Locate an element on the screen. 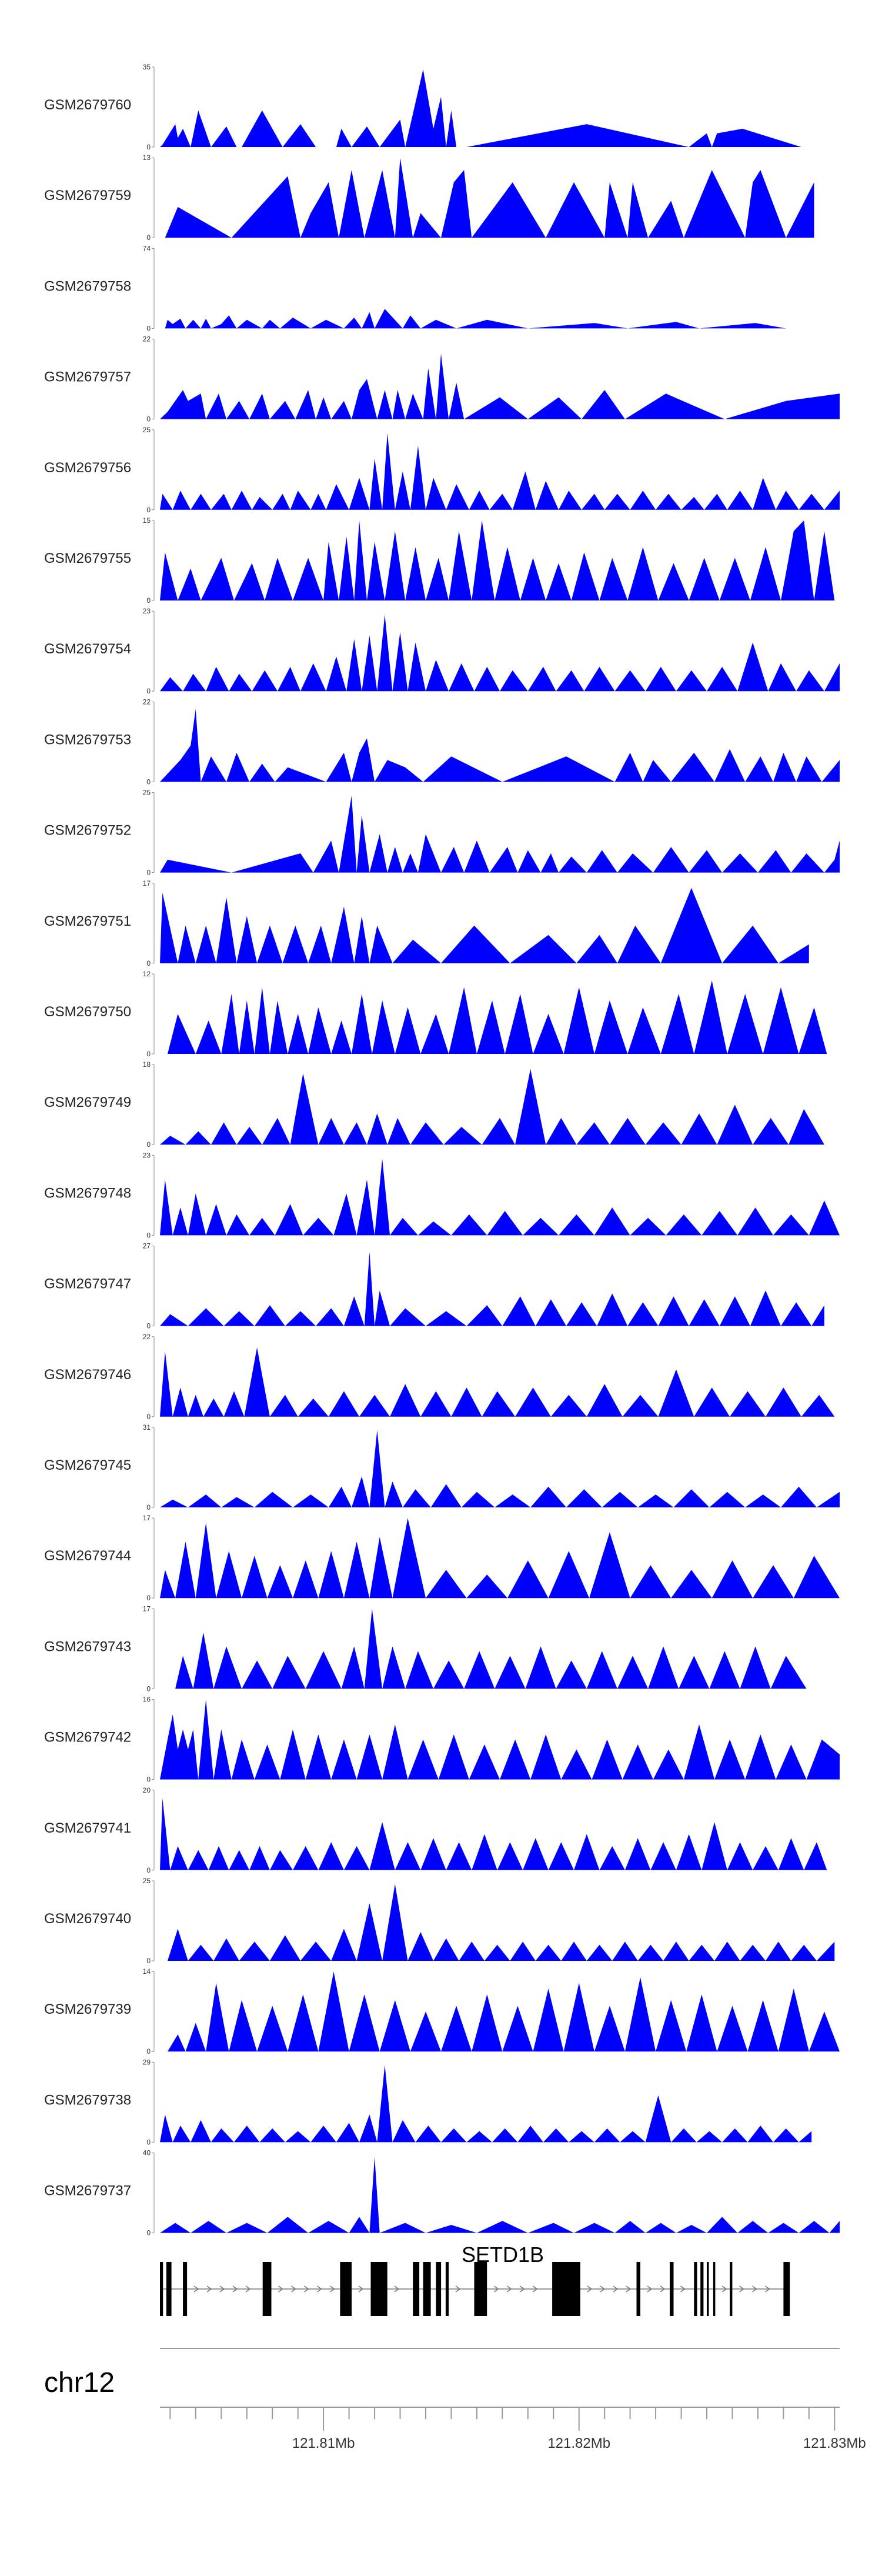  track-label: GSM2679749 is located at coordinates (87, 1102).